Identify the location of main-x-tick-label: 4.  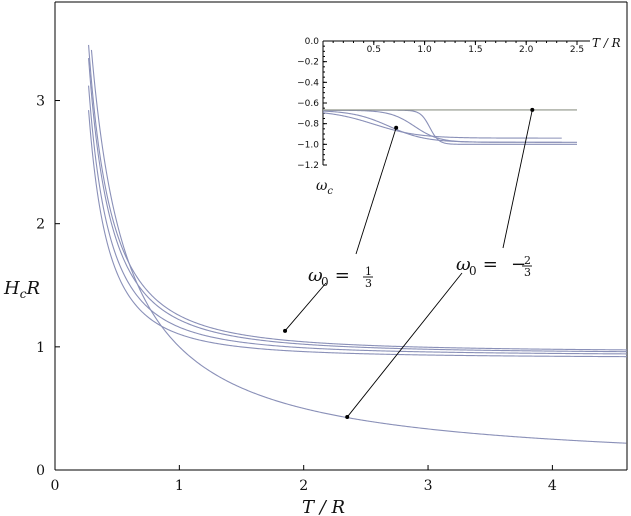
(552, 486).